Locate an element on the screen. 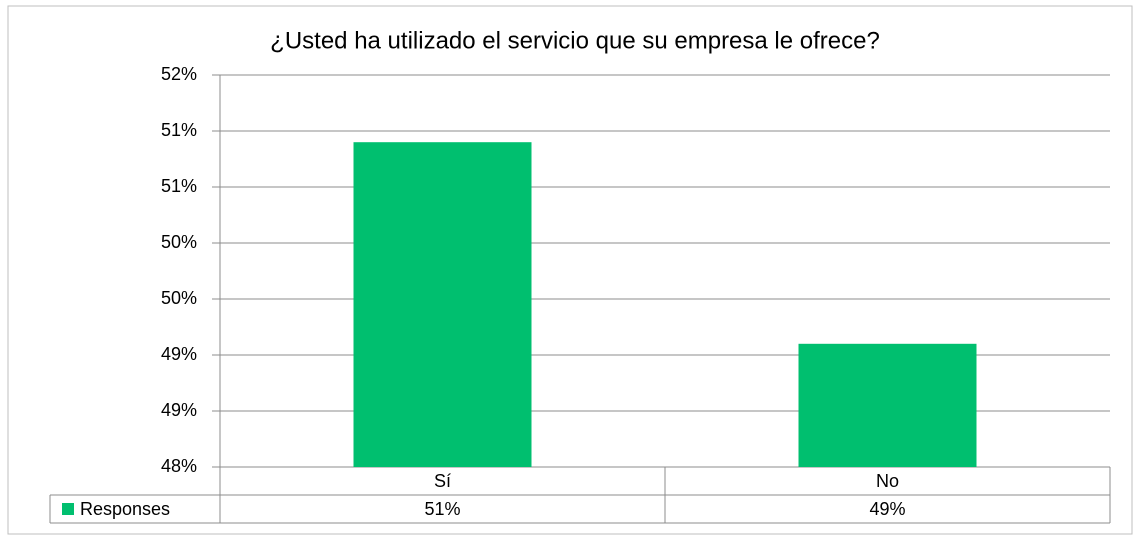 The width and height of the screenshot is (1134, 535). y-tick-label: 52% is located at coordinates (179, 74).